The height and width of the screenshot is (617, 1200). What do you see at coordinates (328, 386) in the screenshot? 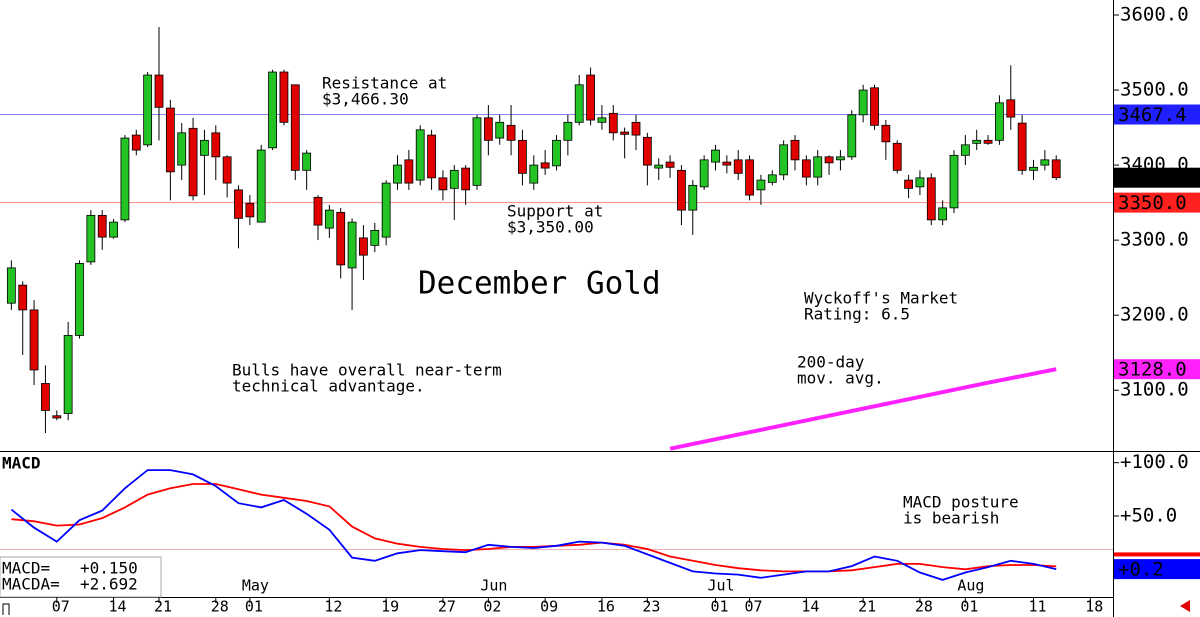
I see `annotation: technical advantage.` at bounding box center [328, 386].